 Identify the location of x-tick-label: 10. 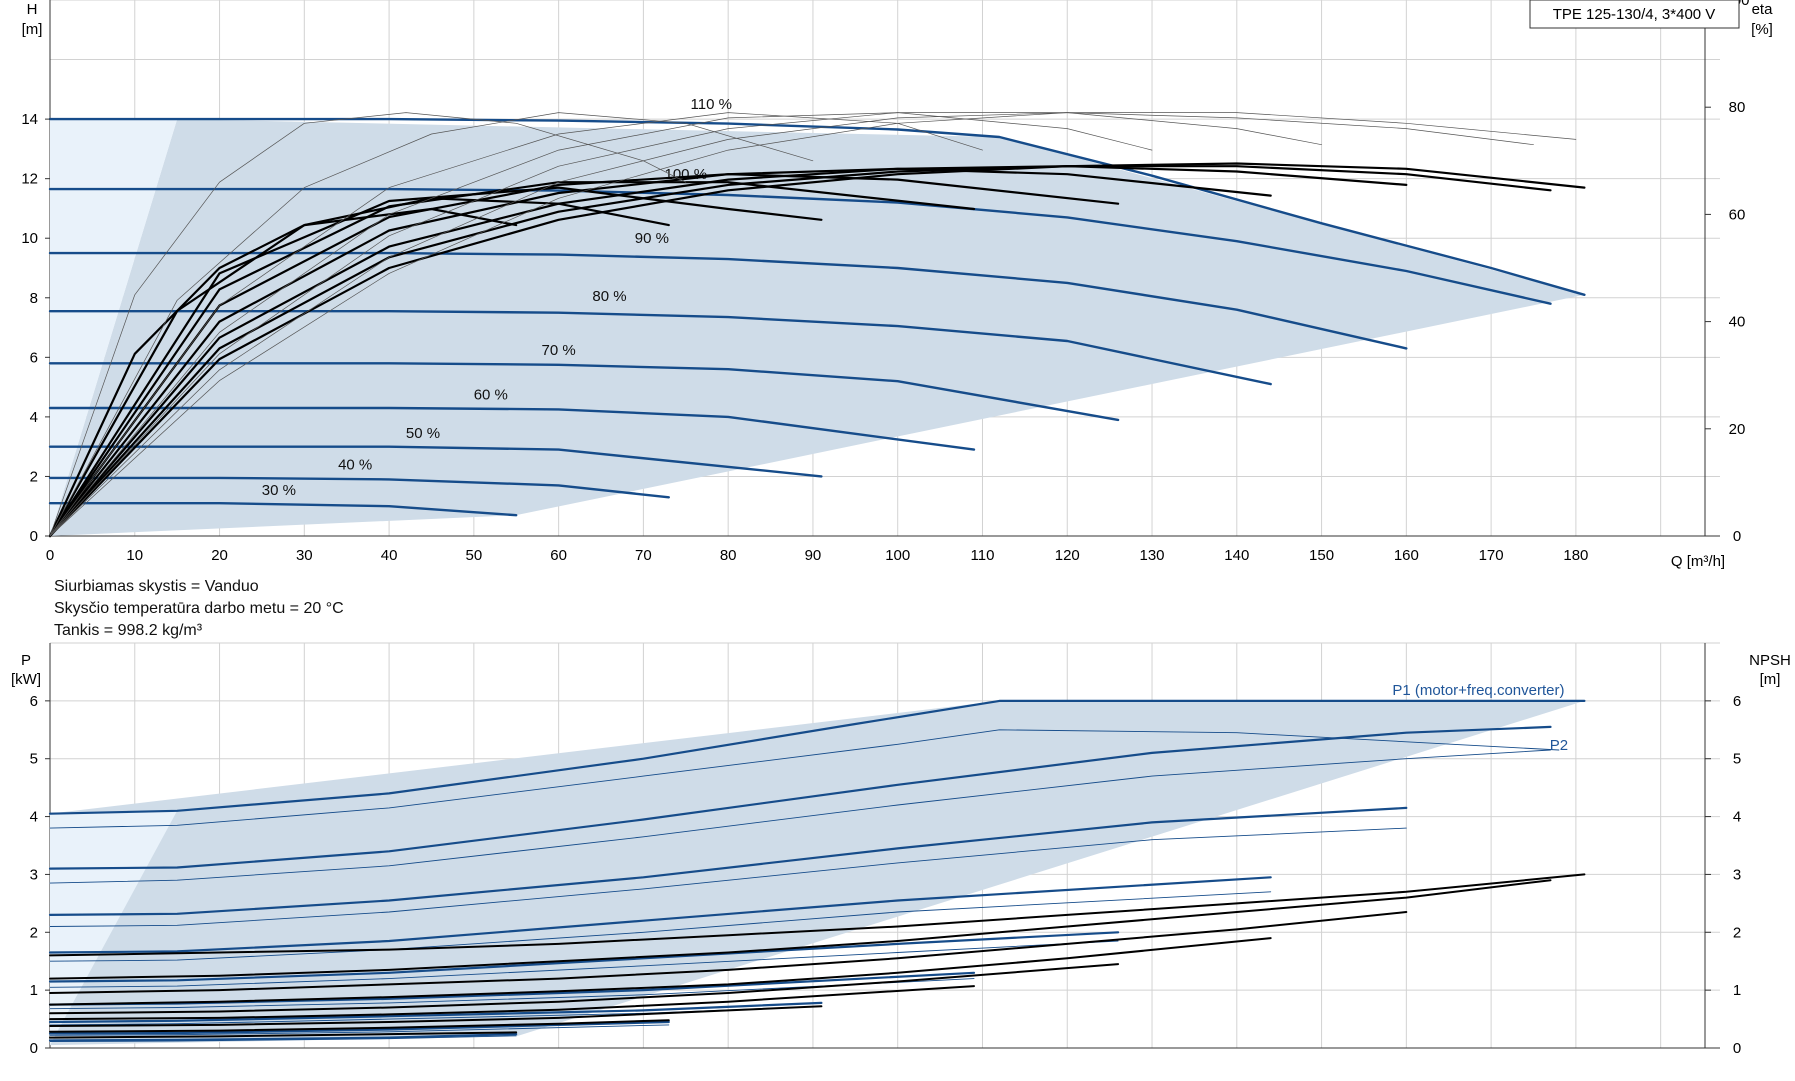
(134, 555).